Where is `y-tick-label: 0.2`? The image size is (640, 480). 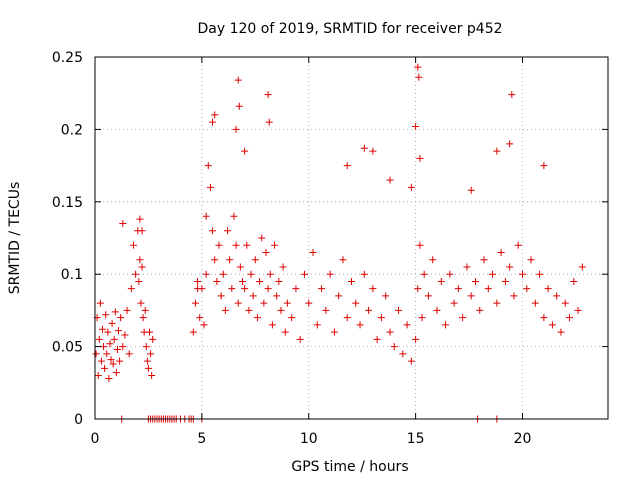
y-tick-label: 0.2 is located at coordinates (72, 130).